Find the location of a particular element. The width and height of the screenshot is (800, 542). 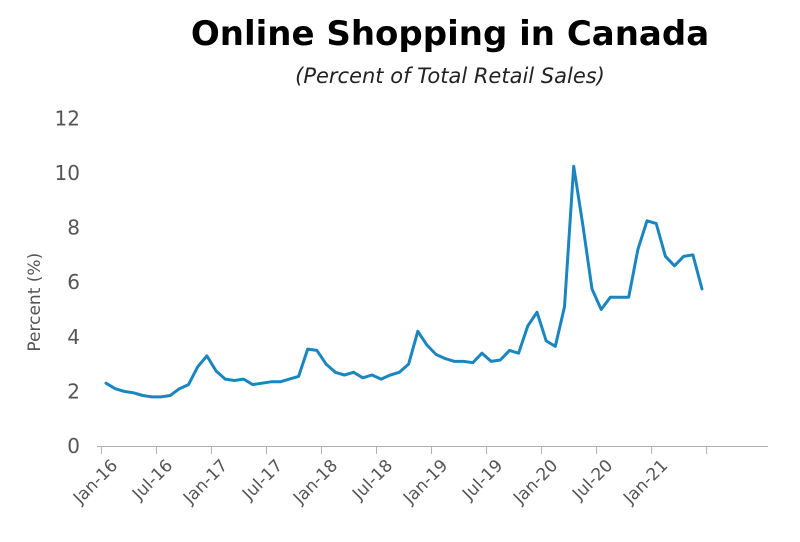

y-tick-label: 10 is located at coordinates (67, 173).